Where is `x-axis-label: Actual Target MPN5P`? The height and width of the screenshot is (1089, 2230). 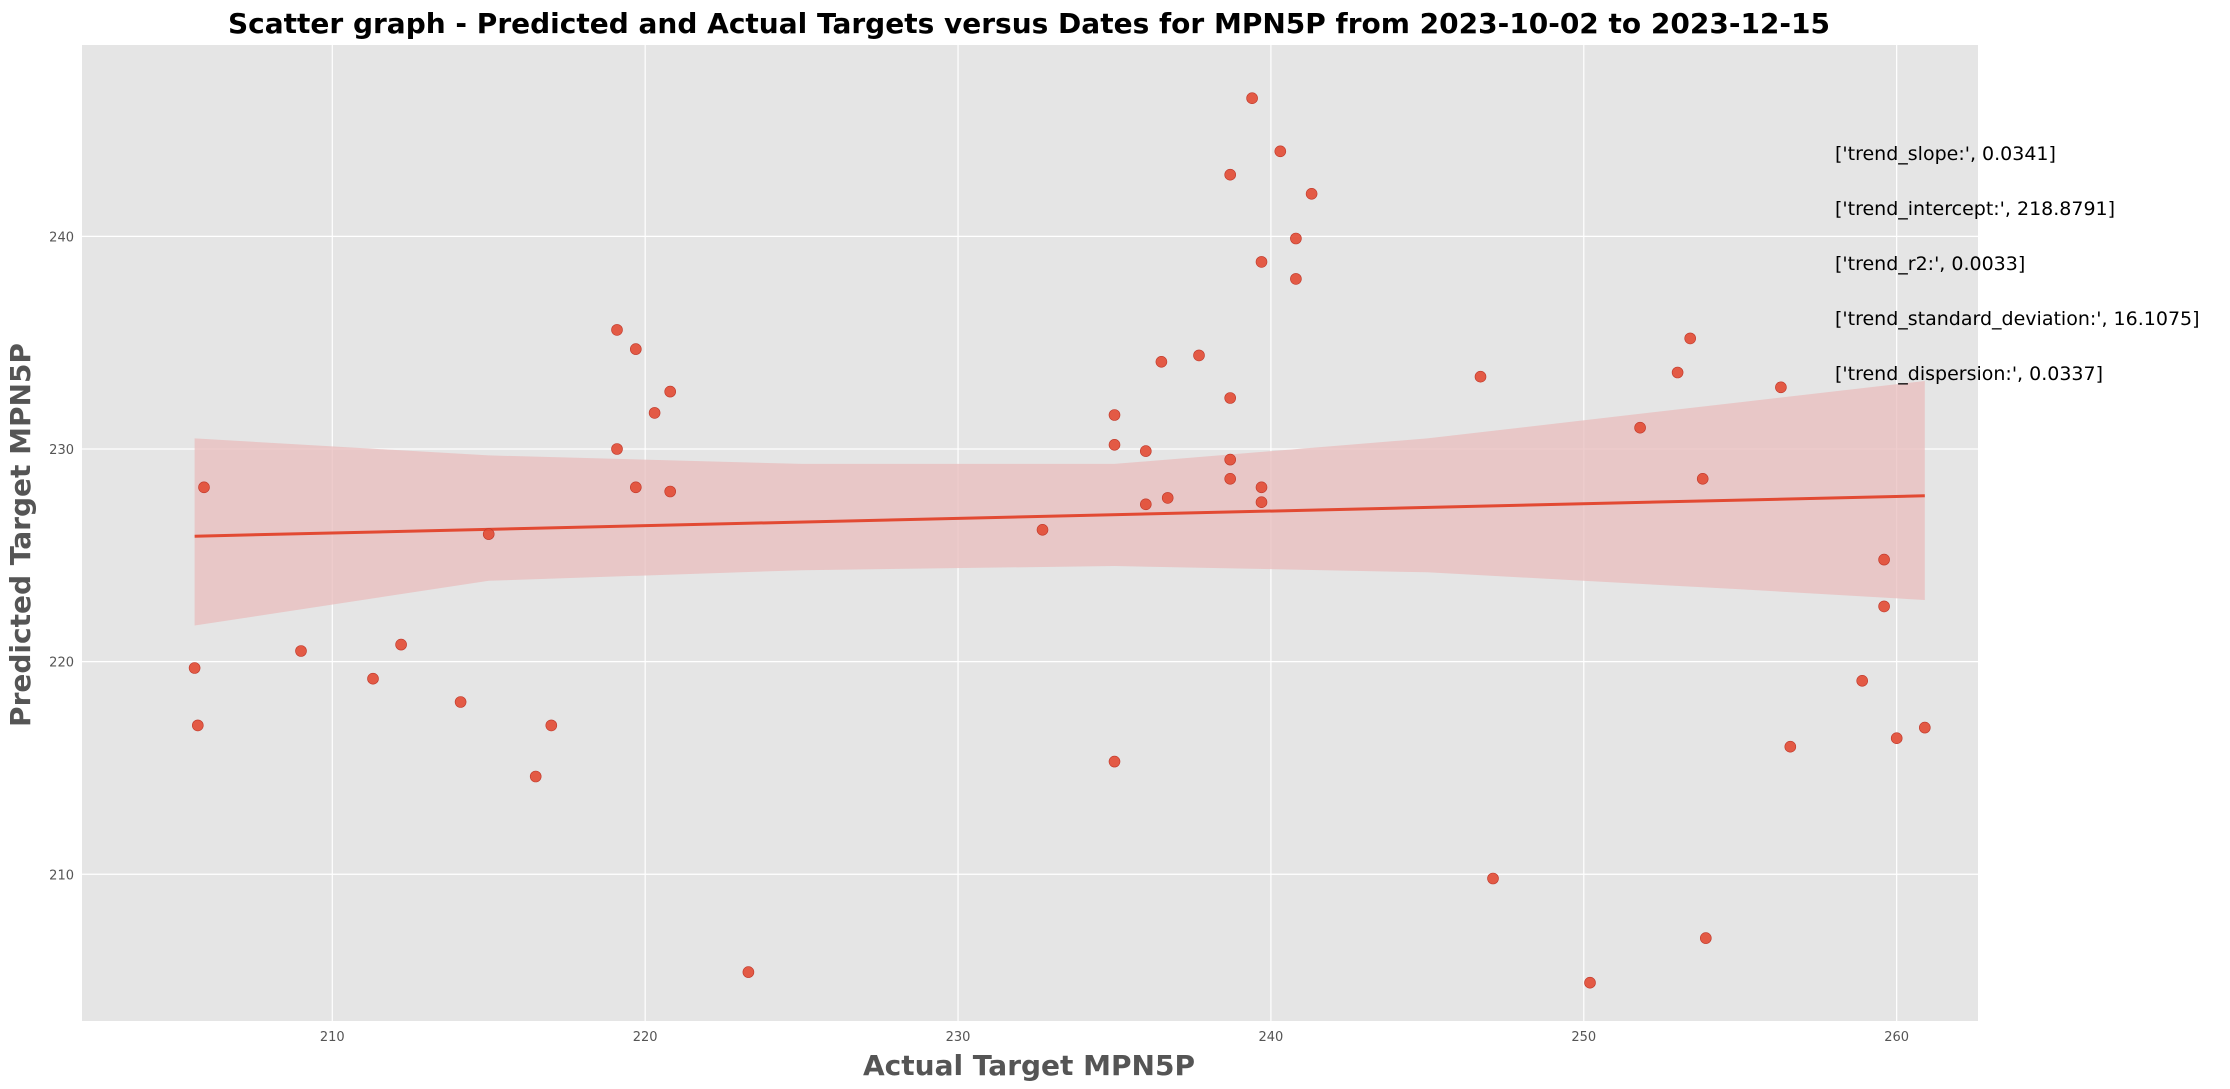
x-axis-label: Actual Target MPN5P is located at coordinates (1029, 1065).